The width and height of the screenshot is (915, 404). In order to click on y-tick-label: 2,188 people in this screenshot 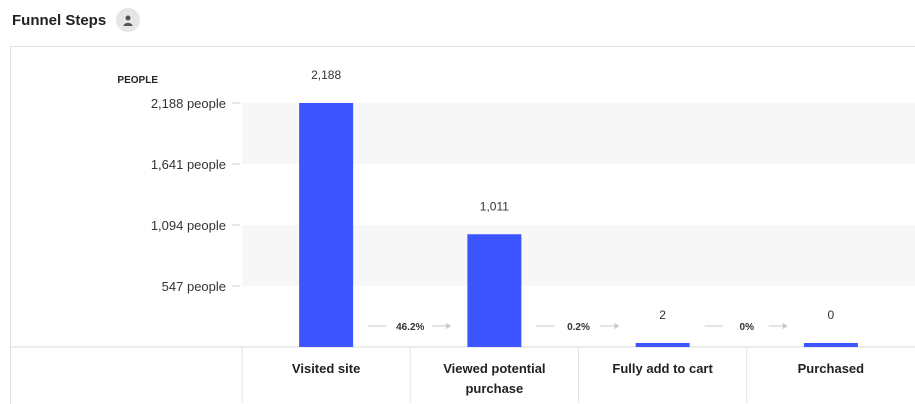, I will do `click(188, 103)`.